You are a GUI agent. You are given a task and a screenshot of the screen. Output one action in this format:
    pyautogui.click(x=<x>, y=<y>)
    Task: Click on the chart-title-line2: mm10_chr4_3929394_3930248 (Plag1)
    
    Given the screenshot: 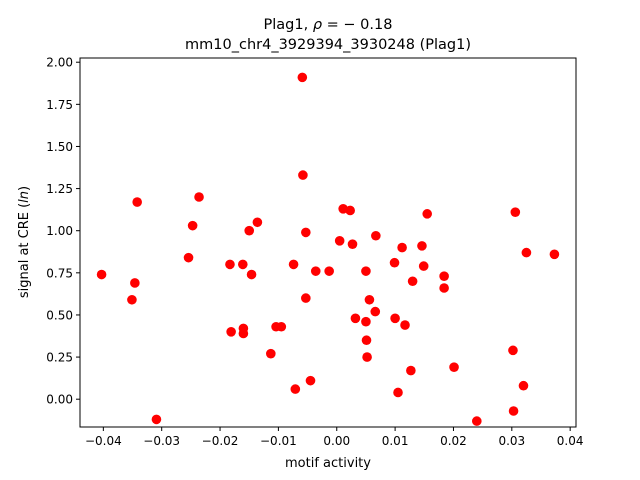 What is the action you would take?
    pyautogui.click(x=328, y=45)
    